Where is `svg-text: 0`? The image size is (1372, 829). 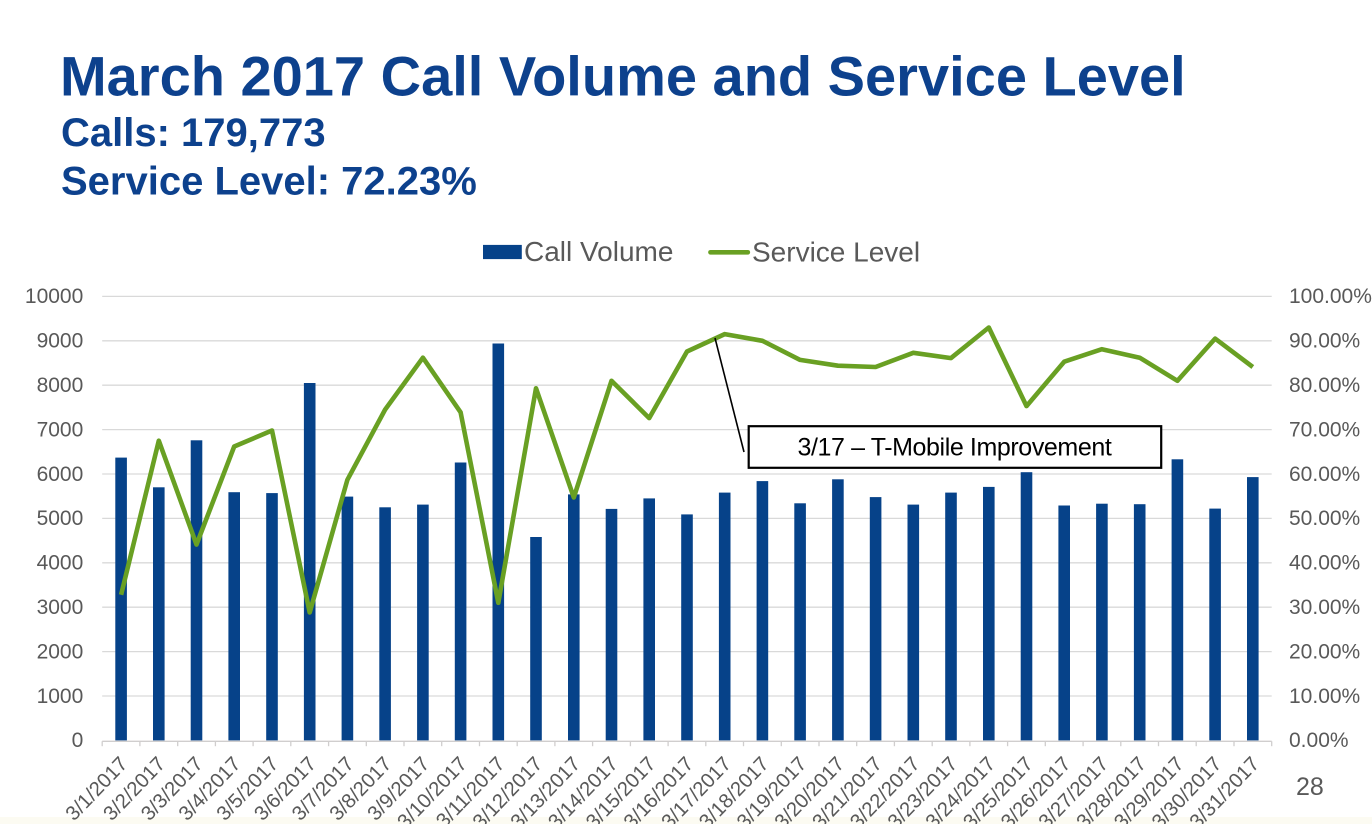 svg-text: 0 is located at coordinates (78, 740).